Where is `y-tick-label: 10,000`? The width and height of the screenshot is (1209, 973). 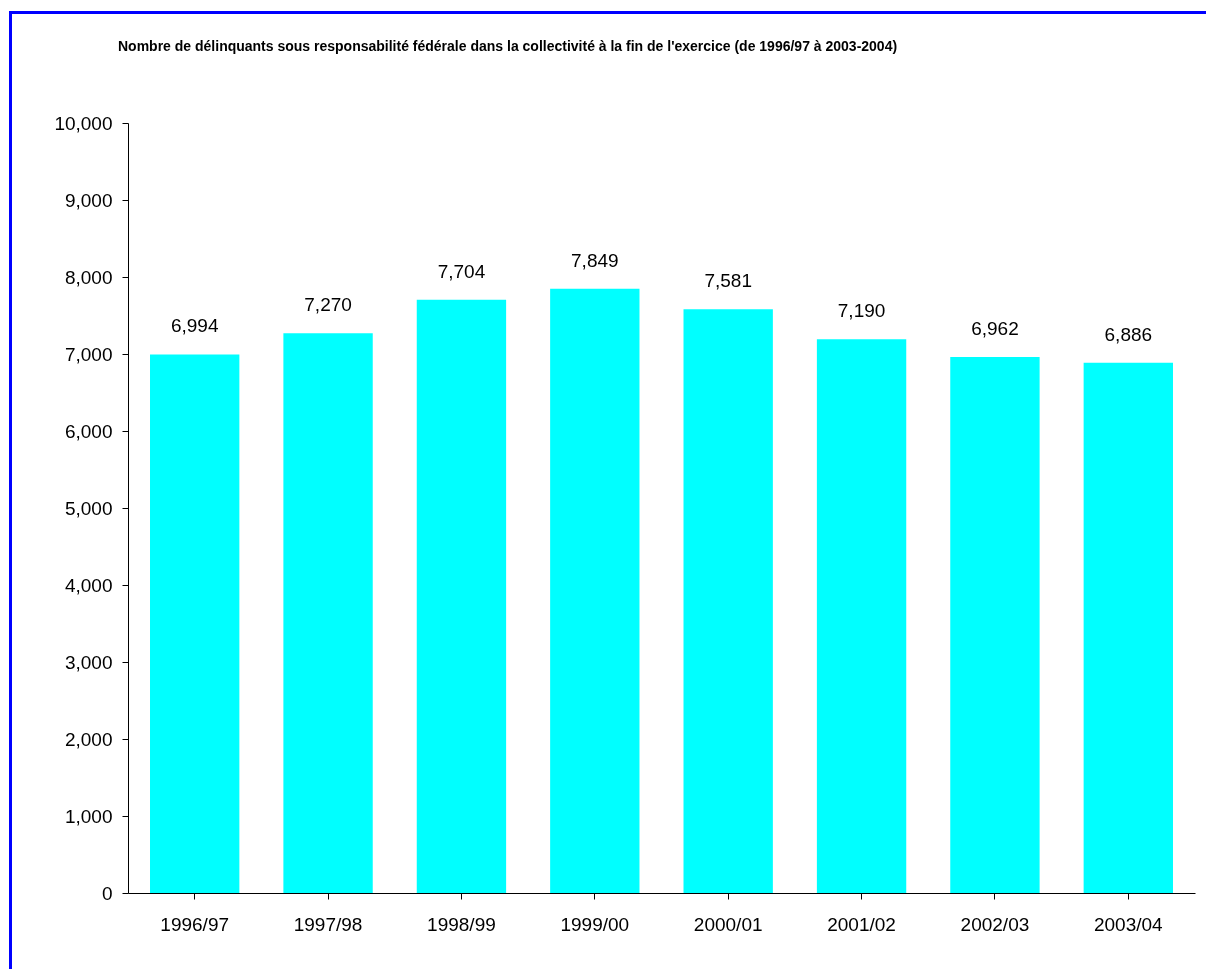
y-tick-label: 10,000 is located at coordinates (83, 123).